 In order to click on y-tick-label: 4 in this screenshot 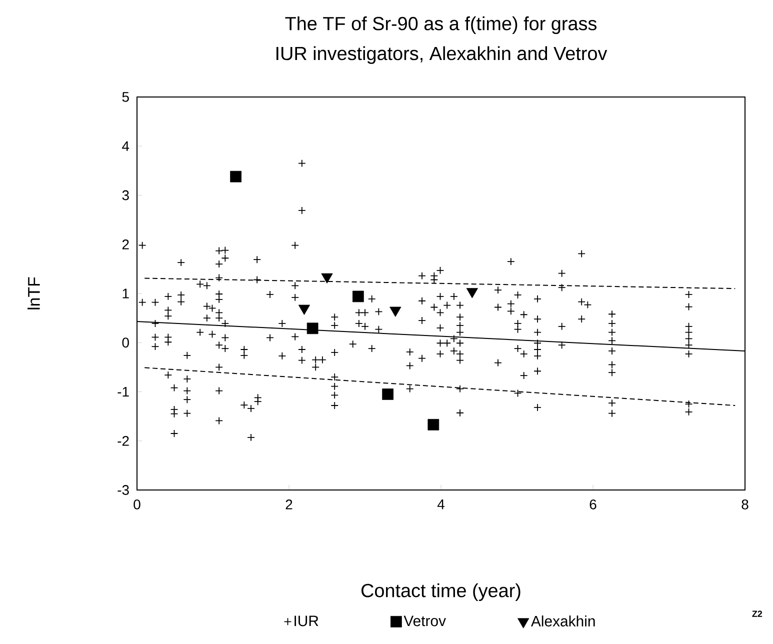, I will do `click(126, 146)`.